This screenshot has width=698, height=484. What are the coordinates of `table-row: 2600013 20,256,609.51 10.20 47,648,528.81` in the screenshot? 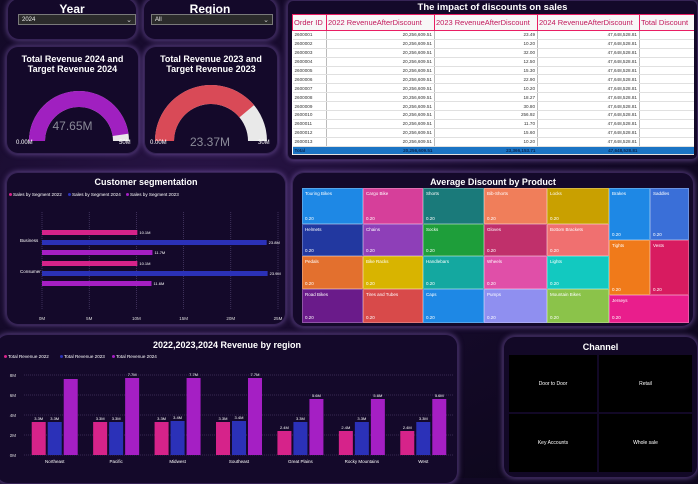 It's located at (493, 142).